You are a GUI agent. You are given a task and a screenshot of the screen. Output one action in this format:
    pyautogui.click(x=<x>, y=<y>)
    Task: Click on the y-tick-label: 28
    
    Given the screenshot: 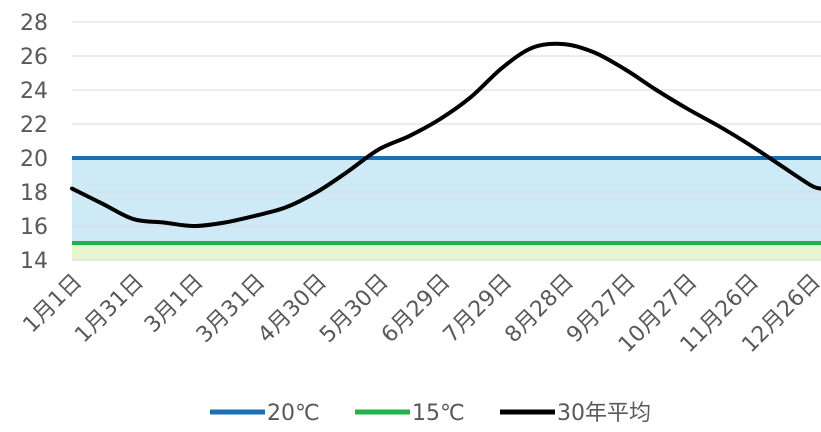 What is the action you would take?
    pyautogui.click(x=34, y=23)
    